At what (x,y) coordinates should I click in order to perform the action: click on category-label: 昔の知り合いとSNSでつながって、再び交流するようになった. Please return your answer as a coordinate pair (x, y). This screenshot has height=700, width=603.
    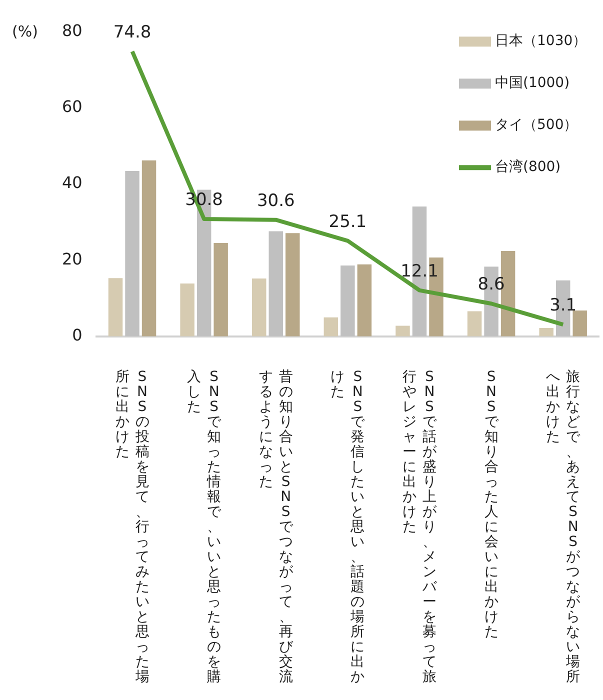
    Looking at the image, I should click on (275, 527).